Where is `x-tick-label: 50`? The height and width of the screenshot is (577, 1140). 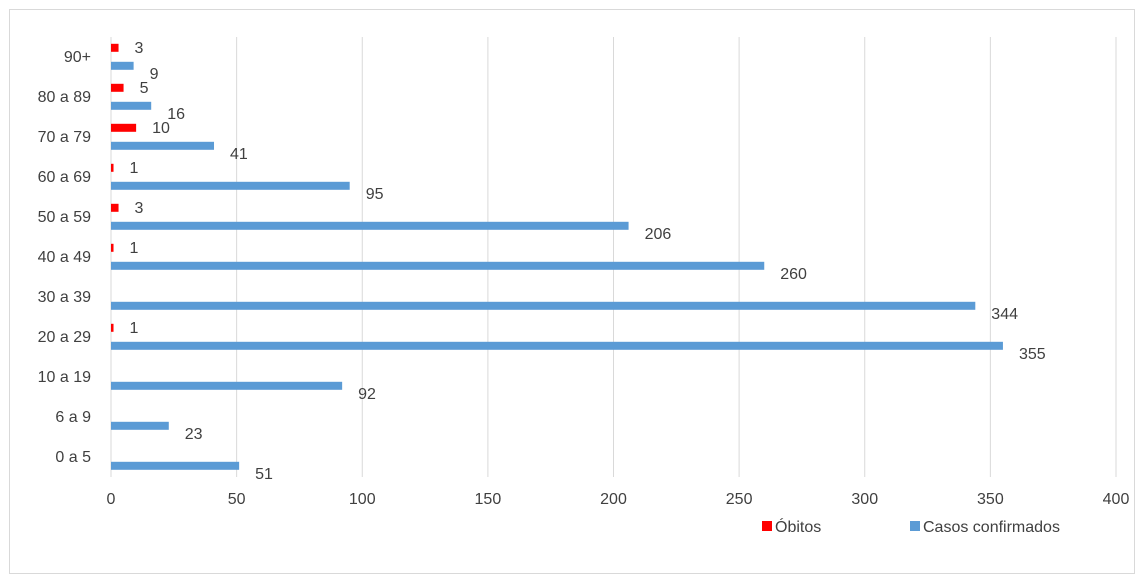
x-tick-label: 50 is located at coordinates (237, 499).